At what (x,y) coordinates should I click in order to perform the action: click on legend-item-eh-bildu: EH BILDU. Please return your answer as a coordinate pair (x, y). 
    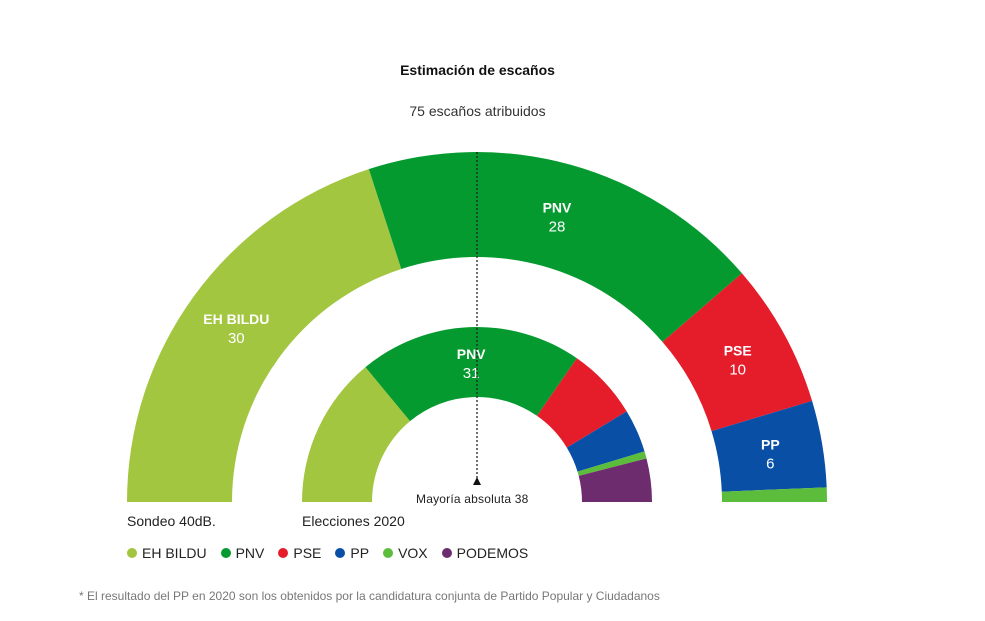
    Looking at the image, I should click on (167, 553).